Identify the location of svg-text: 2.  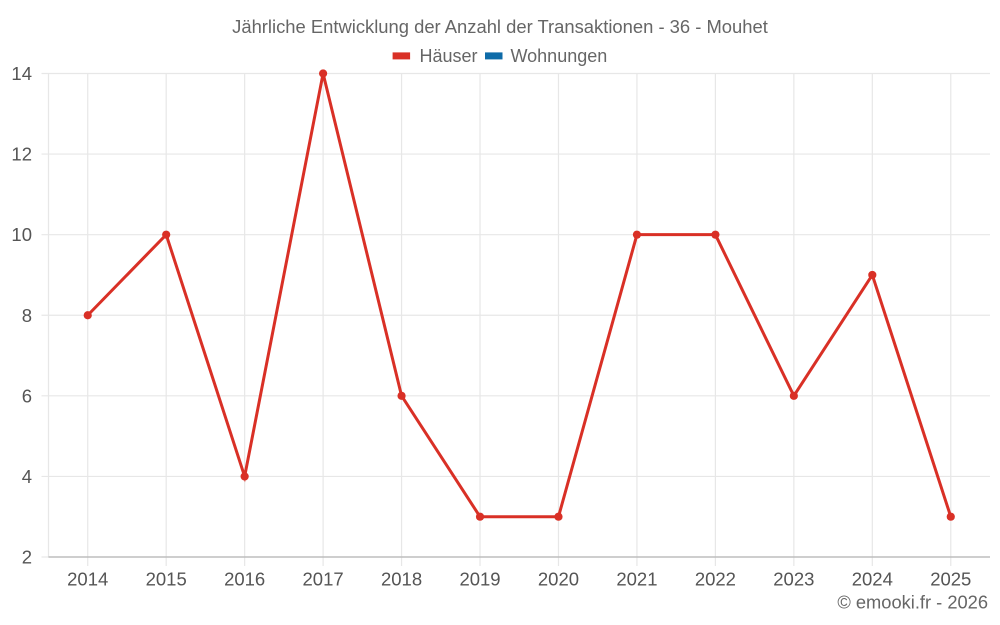
(27, 557).